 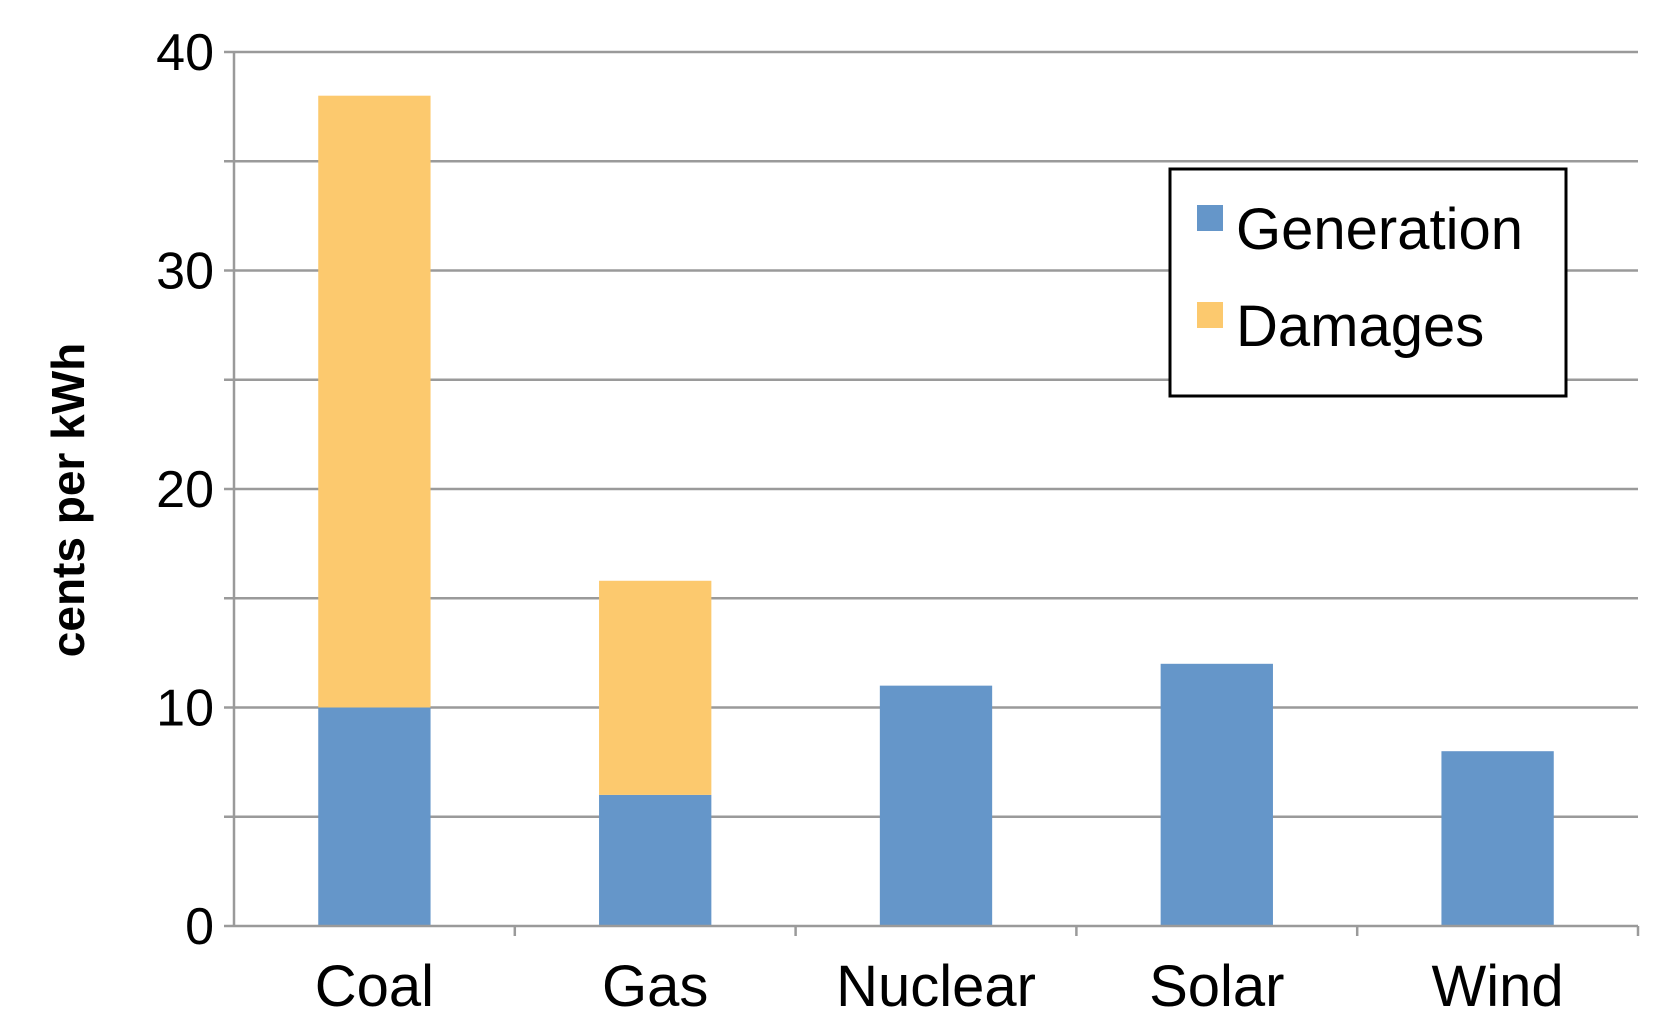 What do you see at coordinates (374, 816) in the screenshot?
I see `bar-generation-coal` at bounding box center [374, 816].